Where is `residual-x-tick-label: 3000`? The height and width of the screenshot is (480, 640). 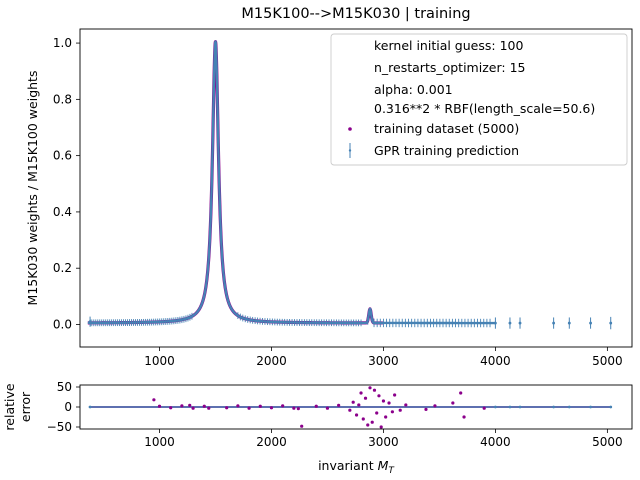 residual-x-tick-label: 3000 is located at coordinates (383, 442).